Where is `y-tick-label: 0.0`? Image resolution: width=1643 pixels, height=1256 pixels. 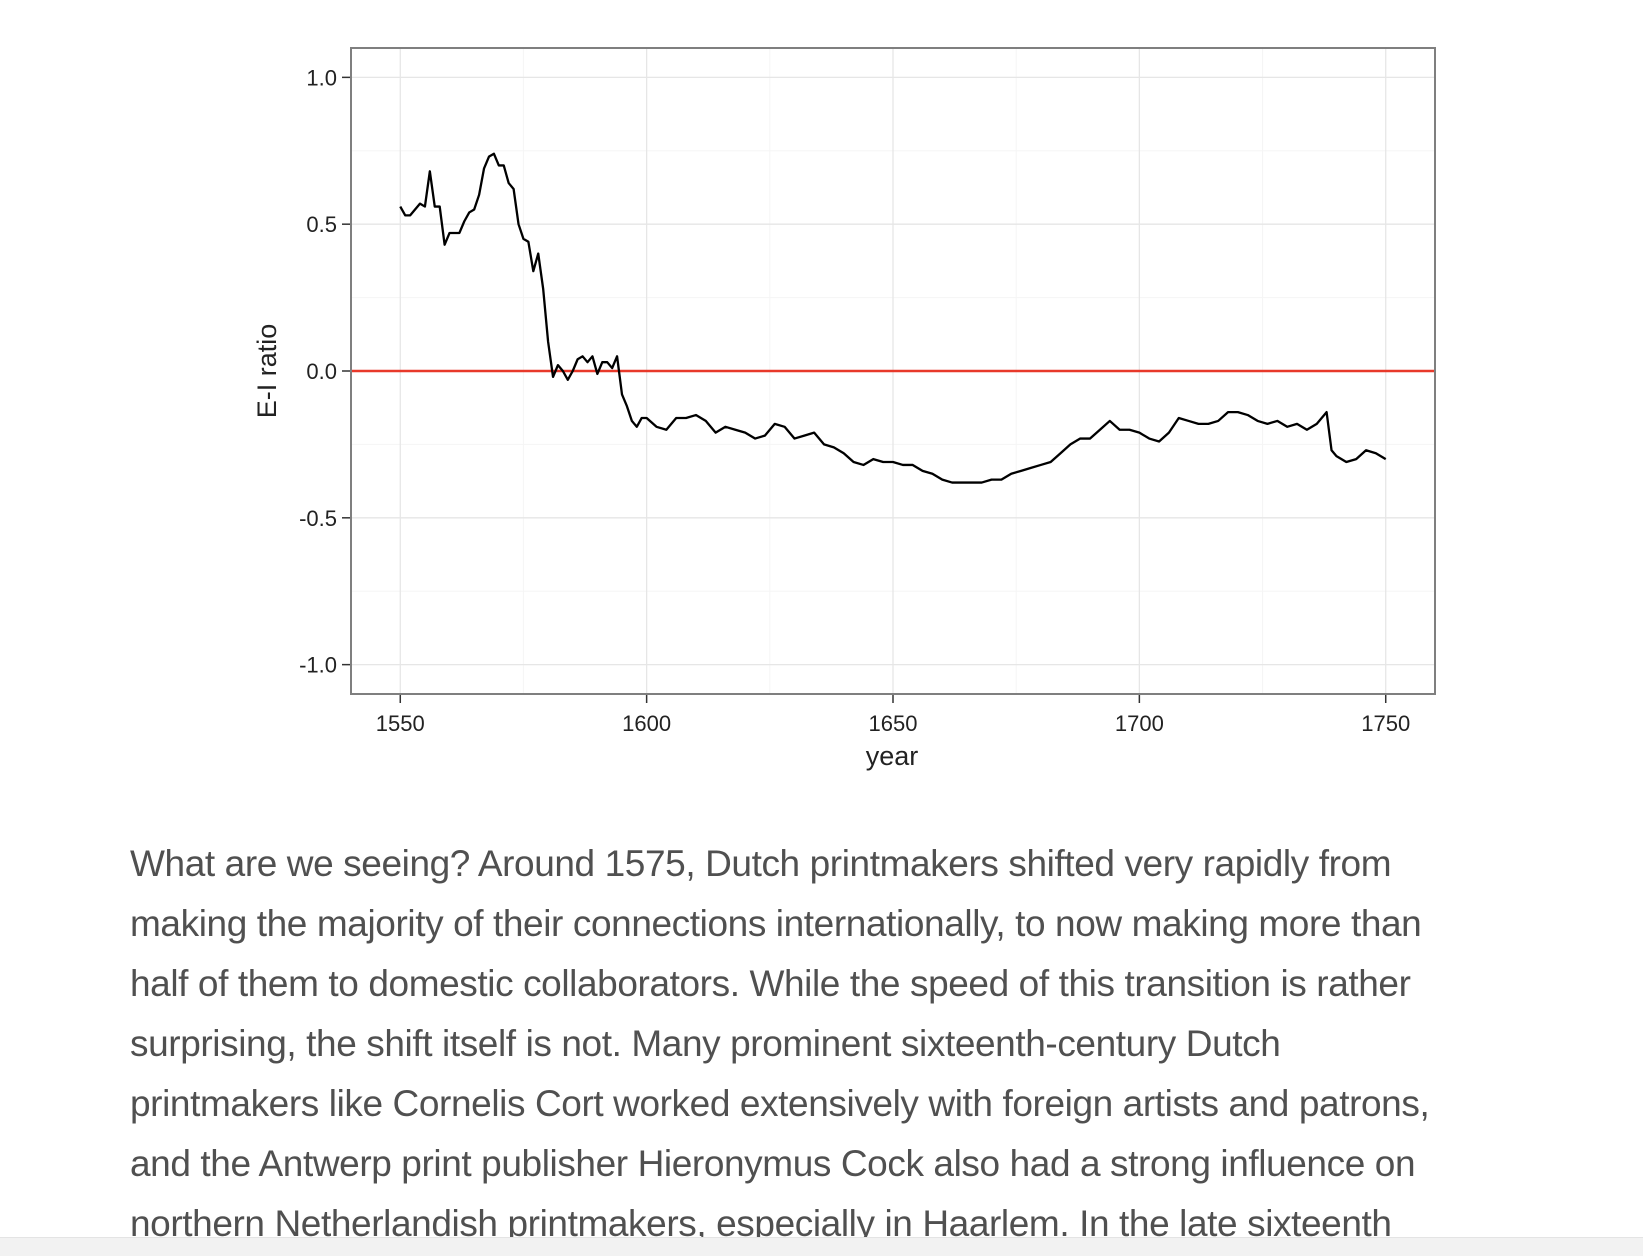 y-tick-label: 0.0 is located at coordinates (321, 371).